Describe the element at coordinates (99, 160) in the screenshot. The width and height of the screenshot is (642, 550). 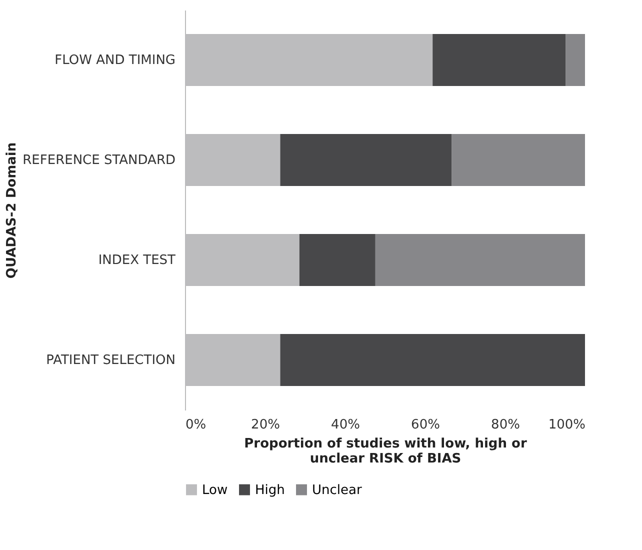
I see `y-tick-label: REFERENCE STANDARD` at that location.